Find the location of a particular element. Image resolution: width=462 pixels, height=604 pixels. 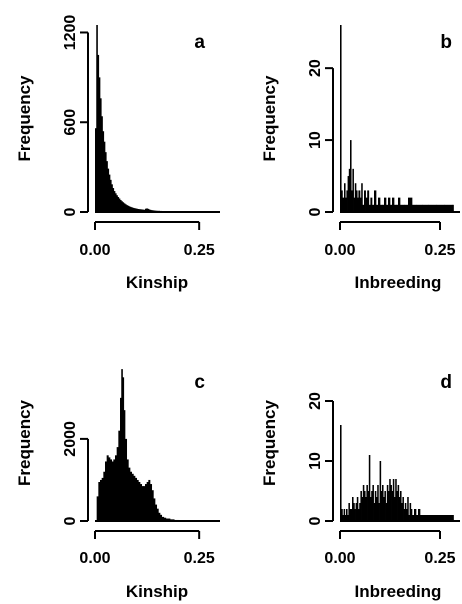

y-tick-label: 2000 is located at coordinates (70, 439).